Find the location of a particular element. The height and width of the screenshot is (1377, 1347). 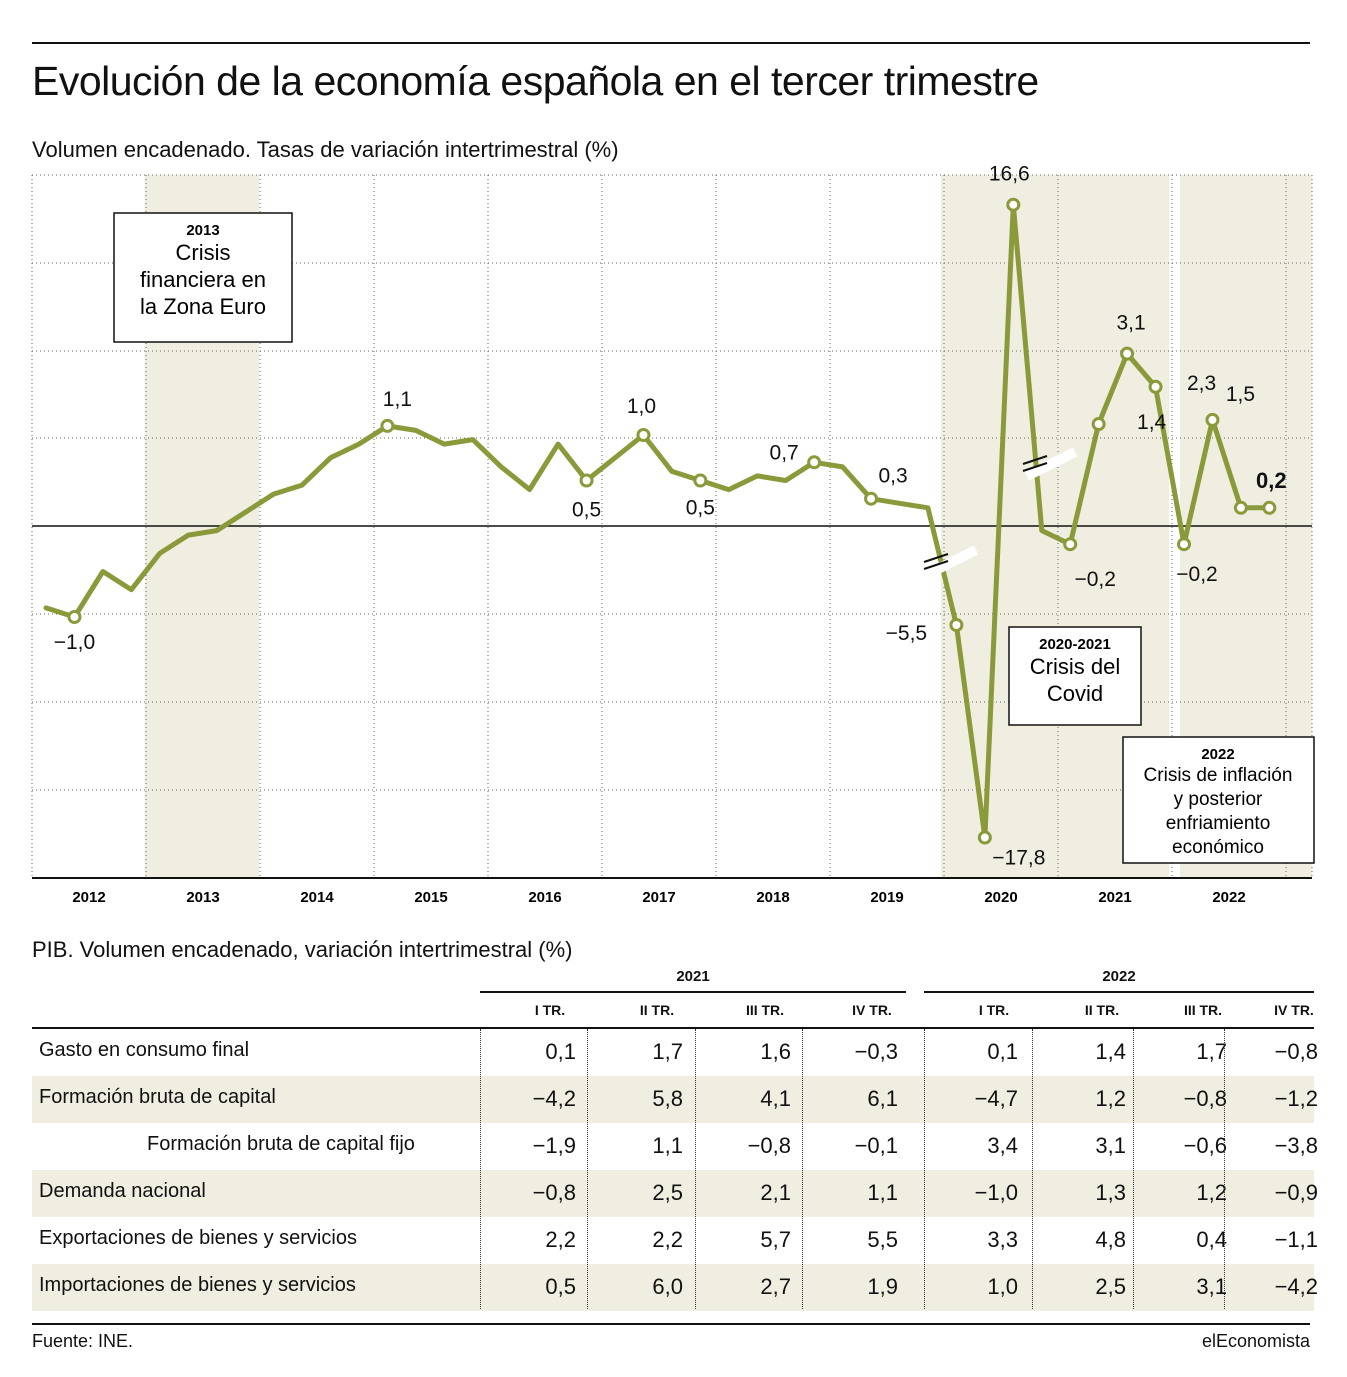

data-label: 1,0 is located at coordinates (641, 406).